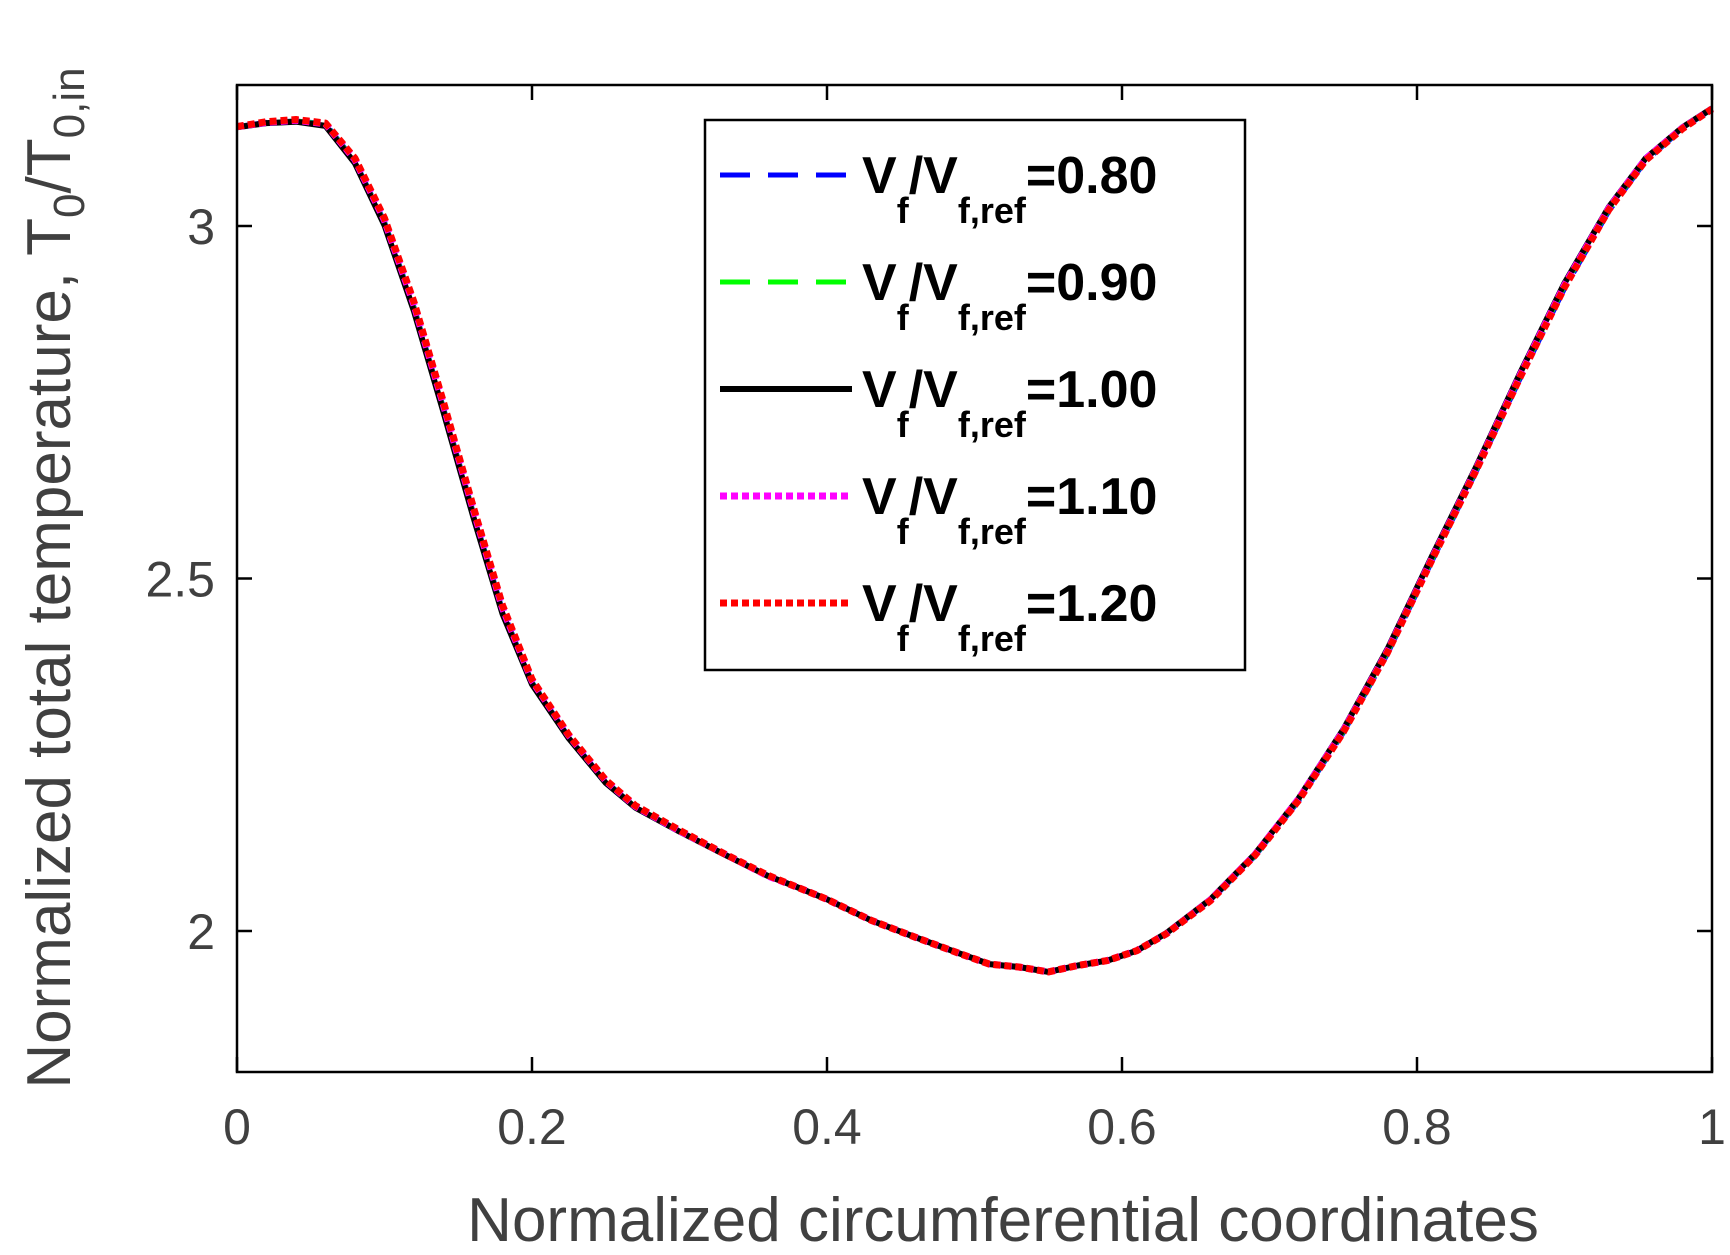 The image size is (1730, 1255). What do you see at coordinates (237, 1127) in the screenshot?
I see `x-tick-label: 0` at bounding box center [237, 1127].